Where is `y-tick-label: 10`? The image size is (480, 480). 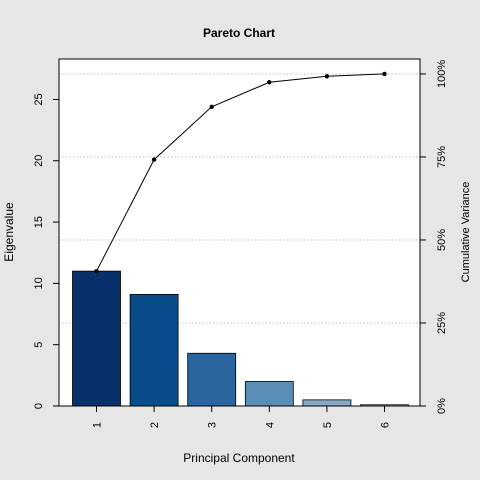
y-tick-label: 10 is located at coordinates (39, 283).